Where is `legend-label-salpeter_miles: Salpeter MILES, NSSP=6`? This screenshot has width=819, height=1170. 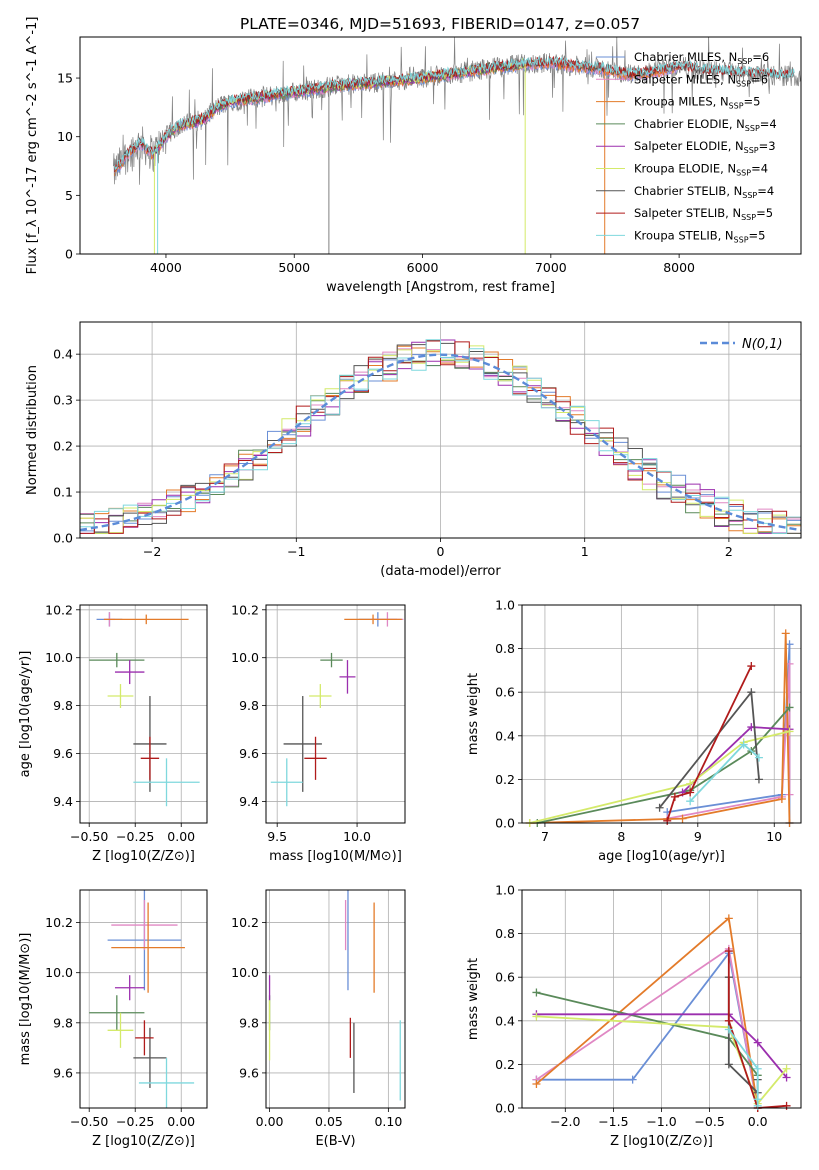 legend-label-salpeter_miles: Salpeter MILES, NSSP=6 is located at coordinates (701, 80).